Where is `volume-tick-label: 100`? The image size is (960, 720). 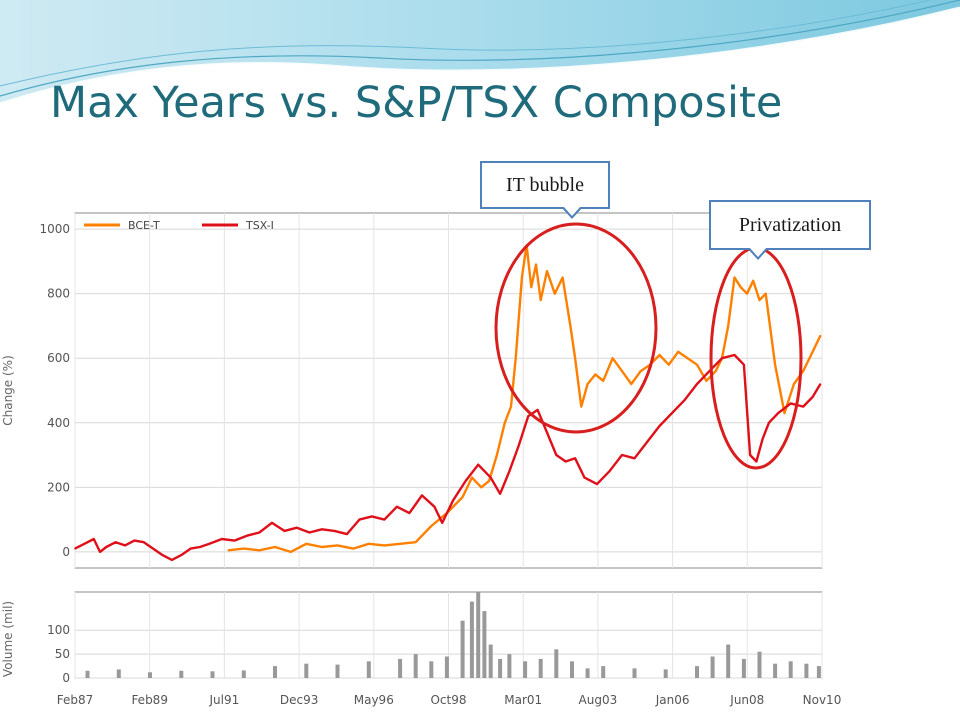 volume-tick-label: 100 is located at coordinates (58, 630).